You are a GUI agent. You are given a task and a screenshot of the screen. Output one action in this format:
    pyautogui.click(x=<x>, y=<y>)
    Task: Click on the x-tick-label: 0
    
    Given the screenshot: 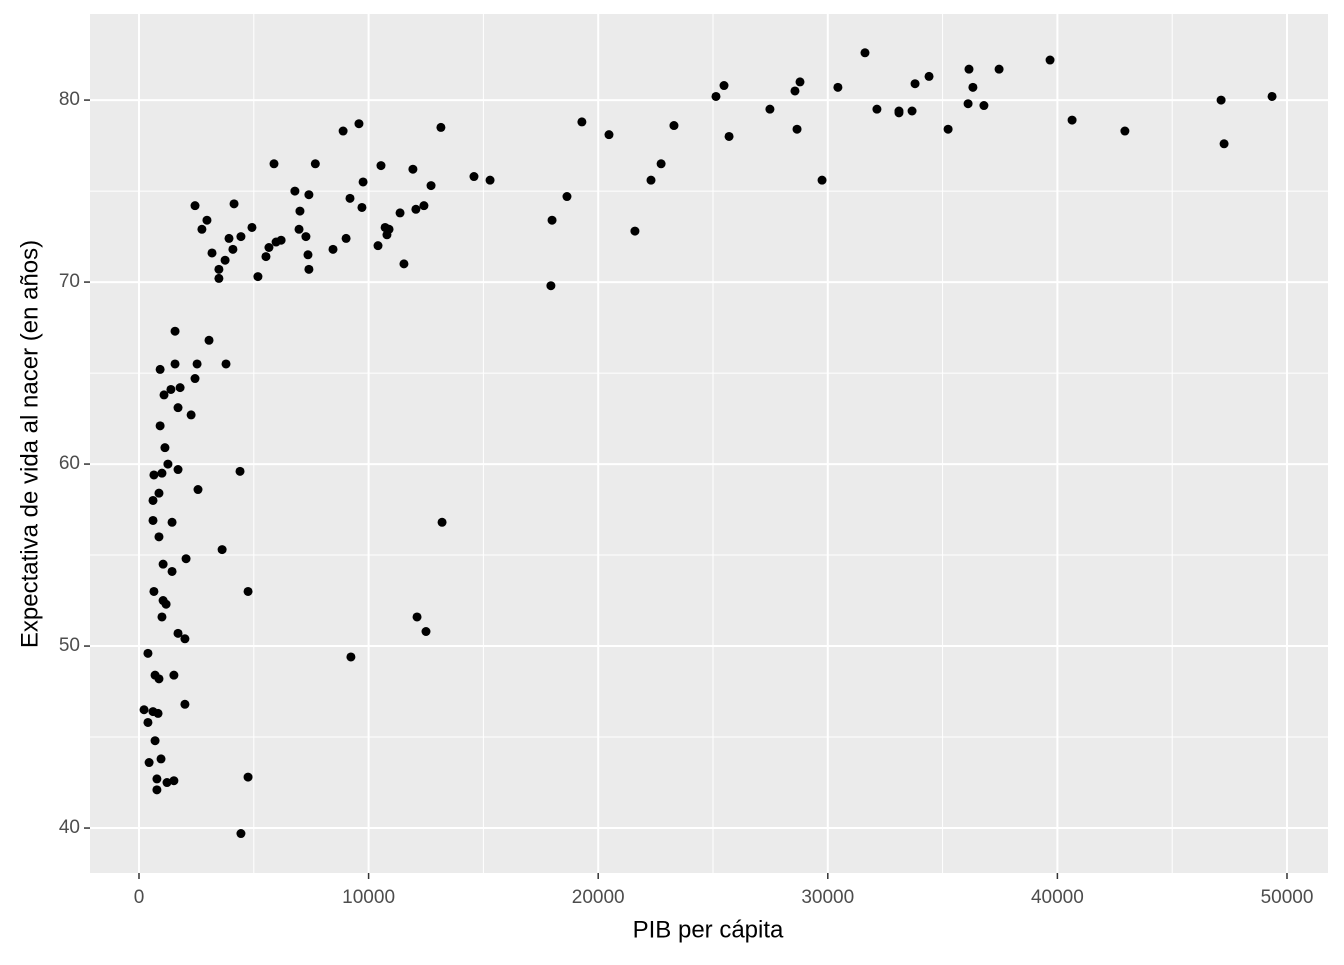 What is the action you would take?
    pyautogui.click(x=139, y=897)
    